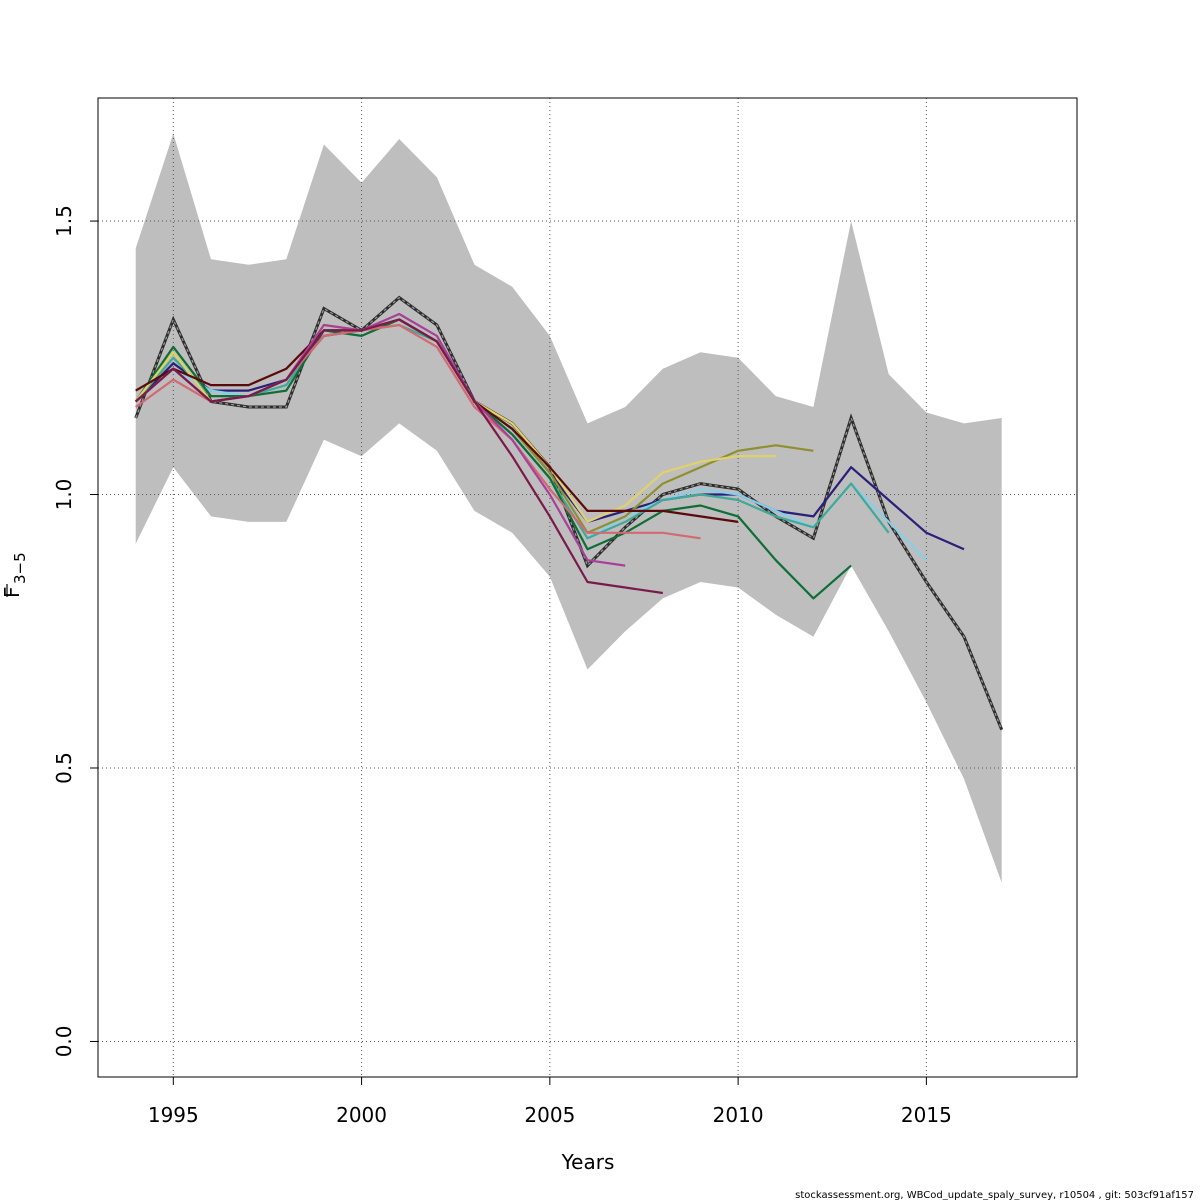  What do you see at coordinates (20, 568) in the screenshot?
I see `y-axis-title-sub: 3−5` at bounding box center [20, 568].